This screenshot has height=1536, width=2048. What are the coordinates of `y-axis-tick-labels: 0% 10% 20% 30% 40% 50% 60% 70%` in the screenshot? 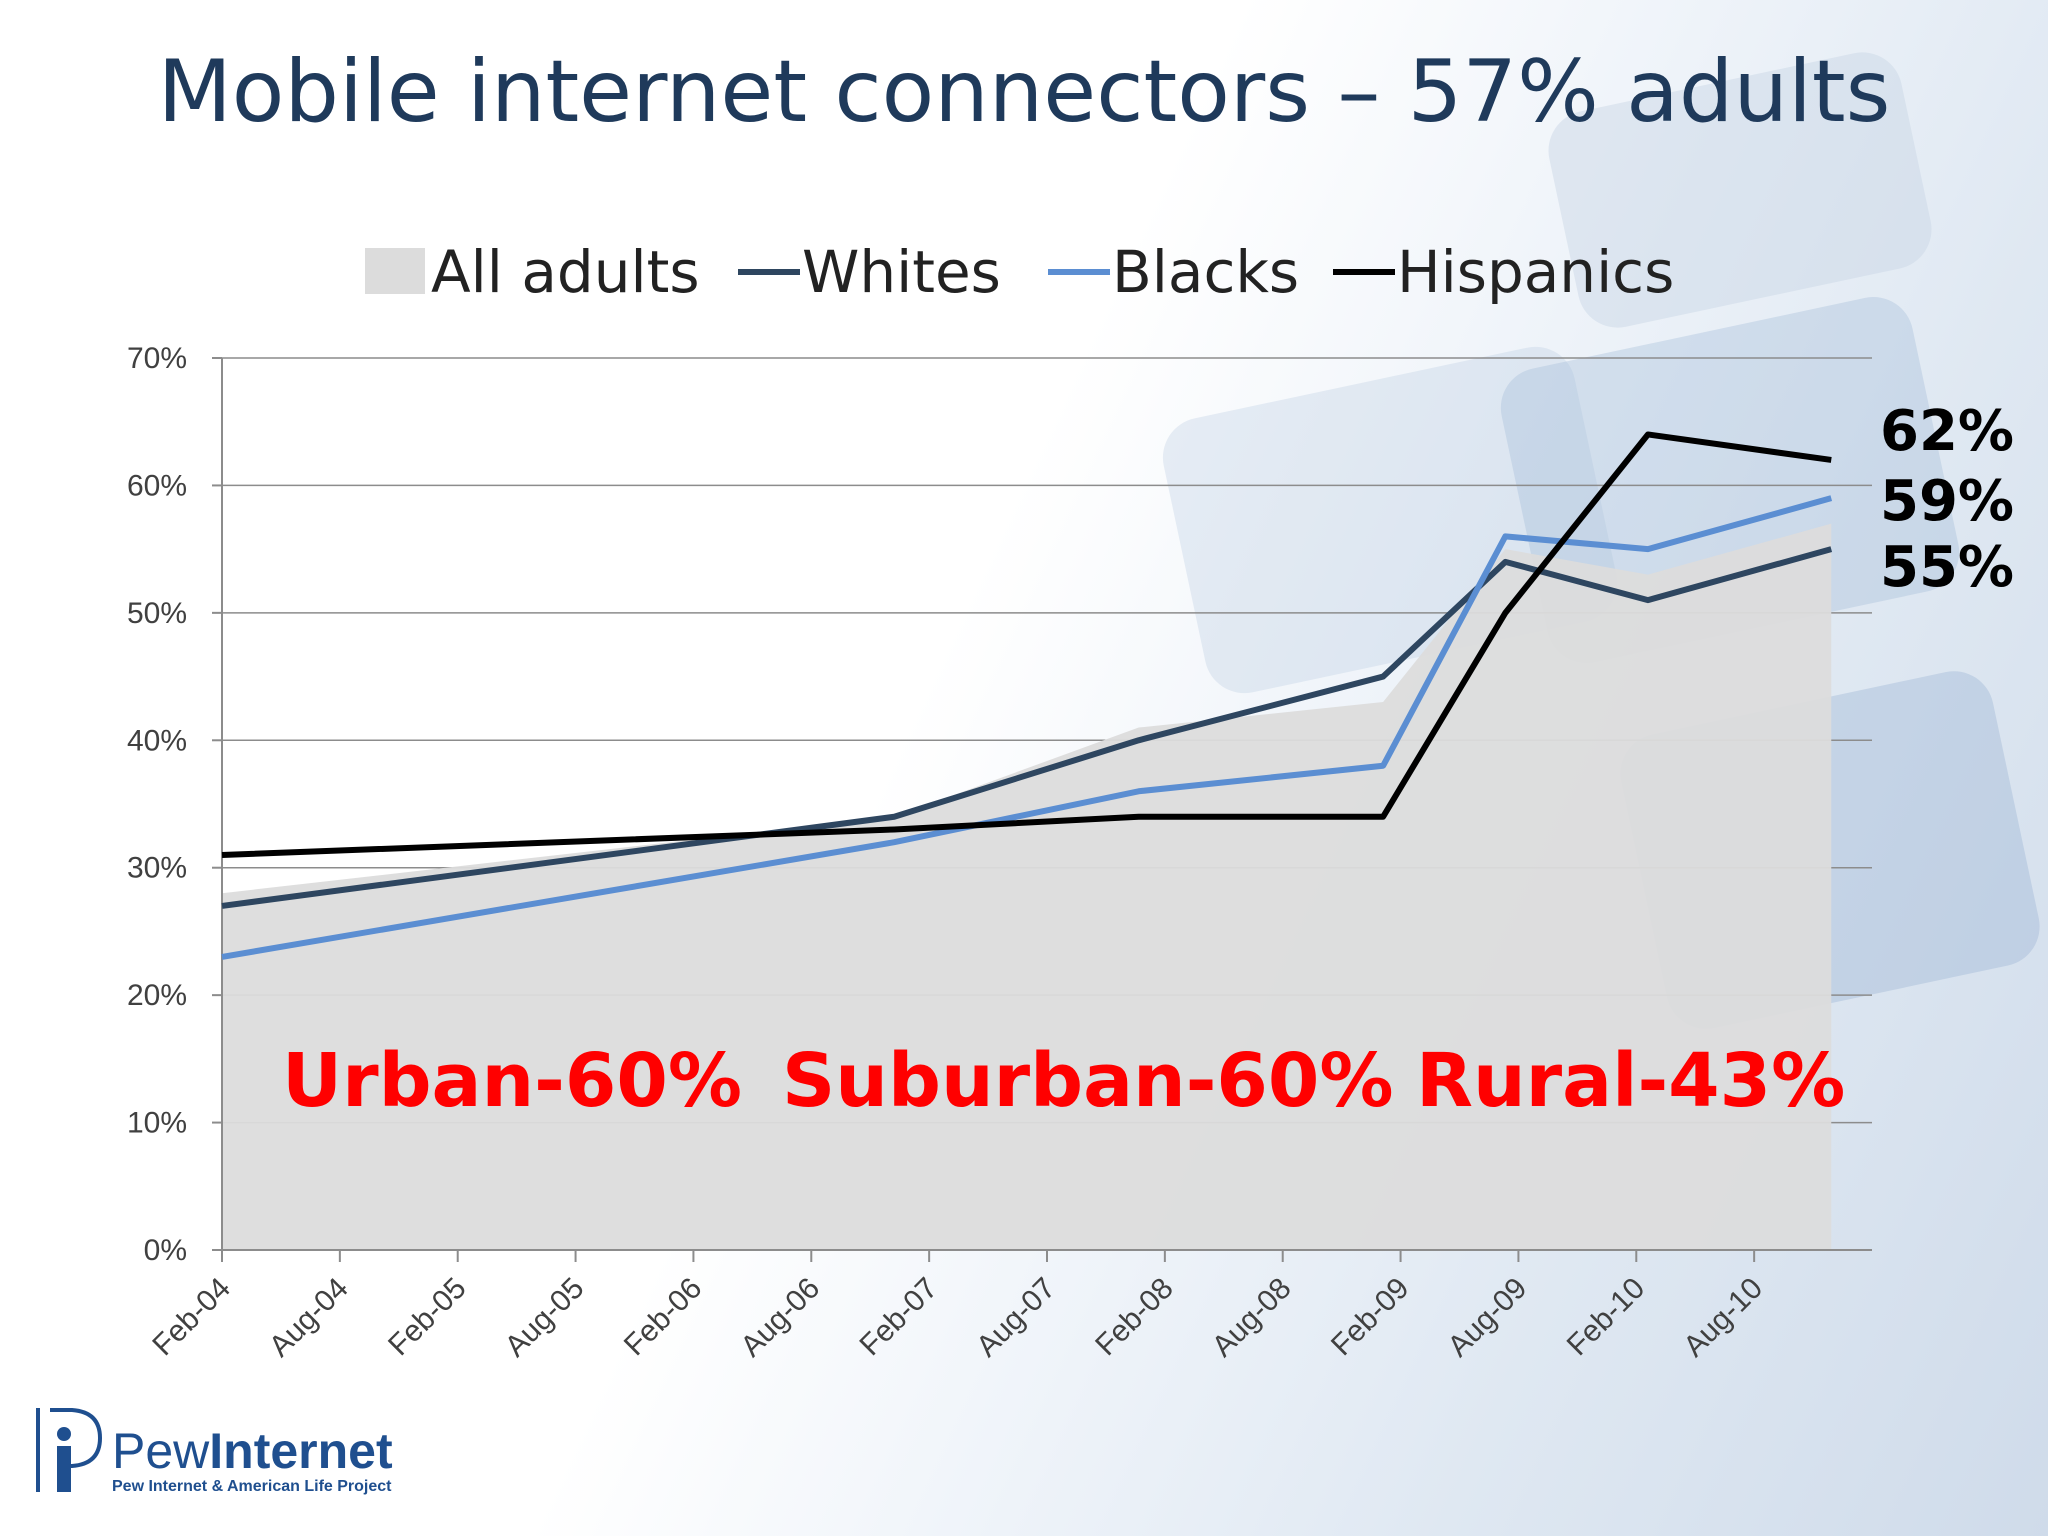 It's located at (157, 804).